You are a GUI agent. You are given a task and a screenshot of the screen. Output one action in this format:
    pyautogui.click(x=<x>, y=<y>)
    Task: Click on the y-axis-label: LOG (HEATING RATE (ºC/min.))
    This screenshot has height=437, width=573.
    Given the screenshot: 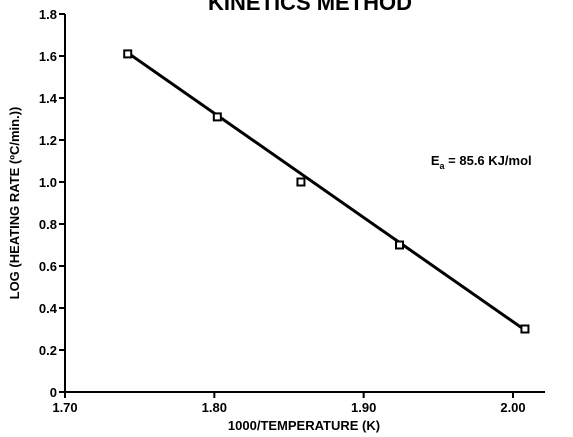 What is the action you would take?
    pyautogui.click(x=14, y=203)
    